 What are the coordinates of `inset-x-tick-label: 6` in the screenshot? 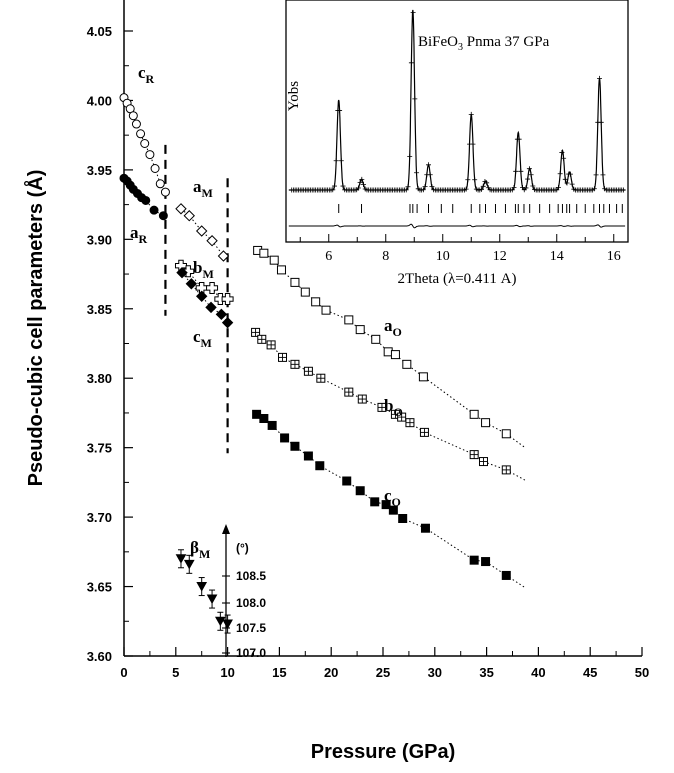 It's located at (328, 256).